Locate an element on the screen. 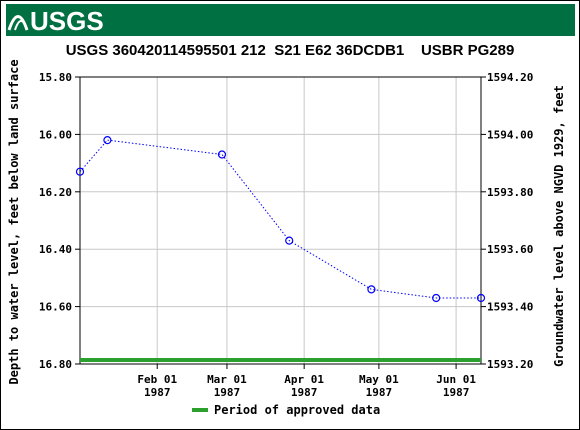 This screenshot has height=430, width=580. y-tick-label-right: 1594.00 is located at coordinates (510, 134).